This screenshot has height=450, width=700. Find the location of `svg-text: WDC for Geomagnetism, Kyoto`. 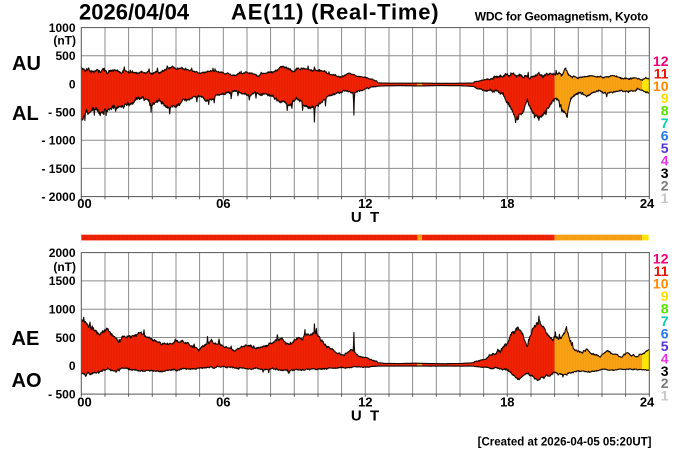

svg-text: WDC for Geomagnetism, Kyoto is located at coordinates (561, 17).